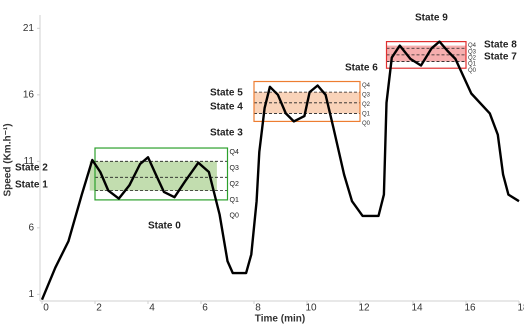 Image resolution: width=524 pixels, height=324 pixels. I want to click on state-label: State 1, so click(31, 185).